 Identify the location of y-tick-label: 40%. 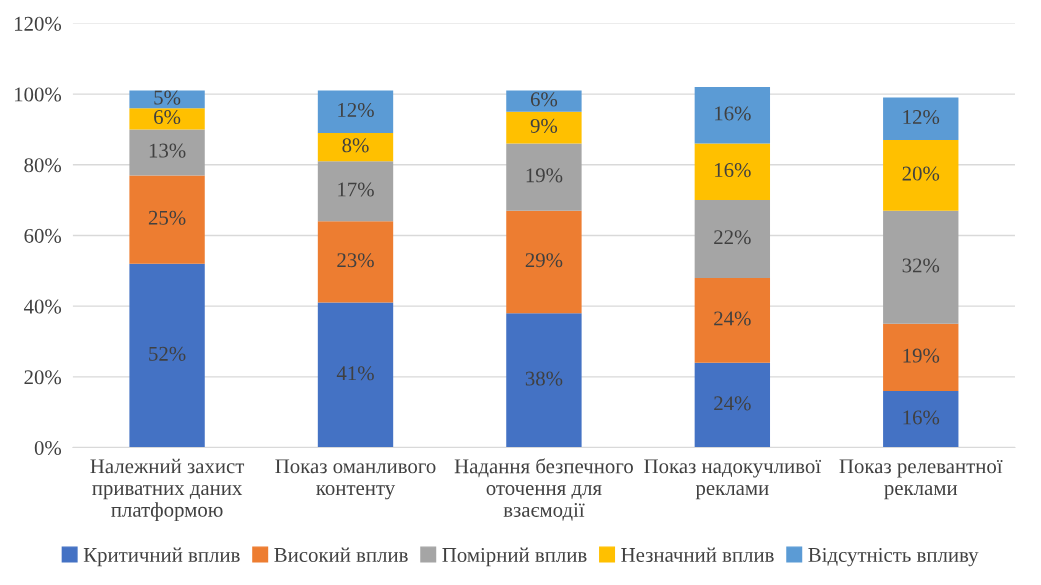
(42, 306).